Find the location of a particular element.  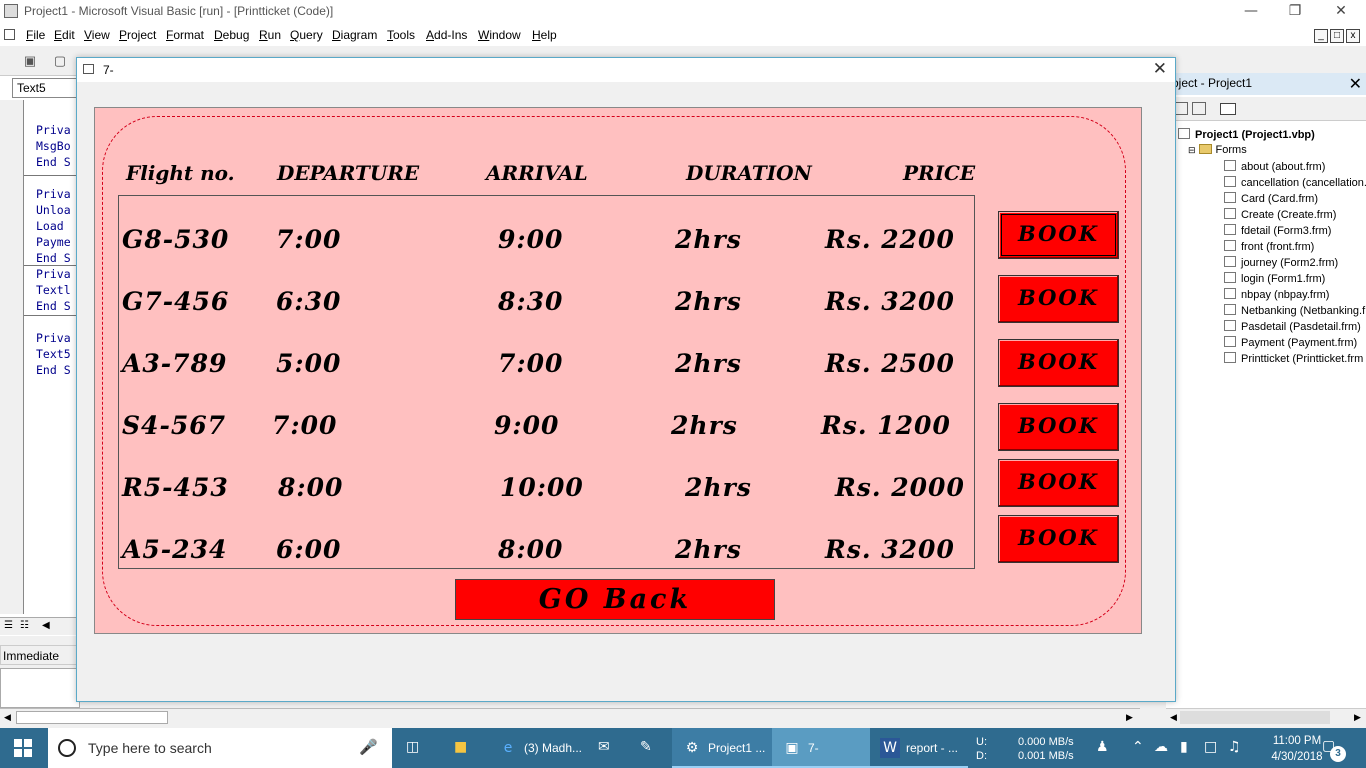

menu-diagram: Diagram is located at coordinates (355, 35).